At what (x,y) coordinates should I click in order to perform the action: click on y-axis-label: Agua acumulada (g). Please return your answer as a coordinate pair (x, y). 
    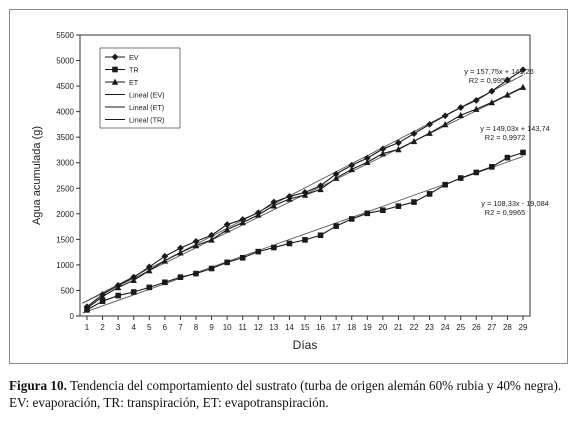
    Looking at the image, I should click on (37, 175).